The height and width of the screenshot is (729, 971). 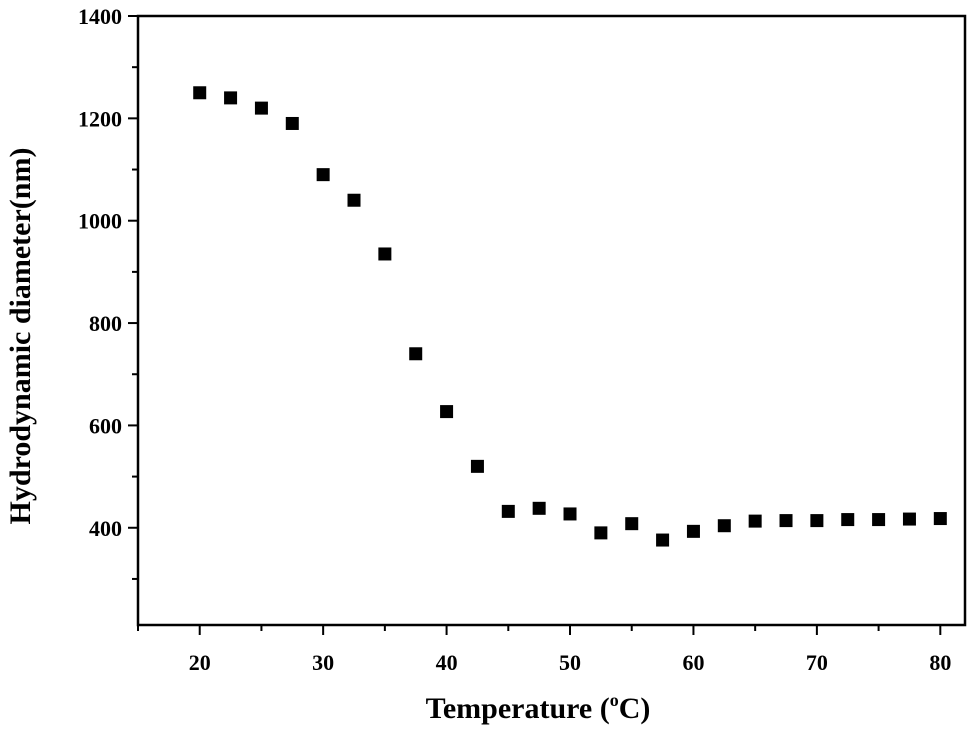 I want to click on x-tick-label: 60, so click(x=693, y=662).